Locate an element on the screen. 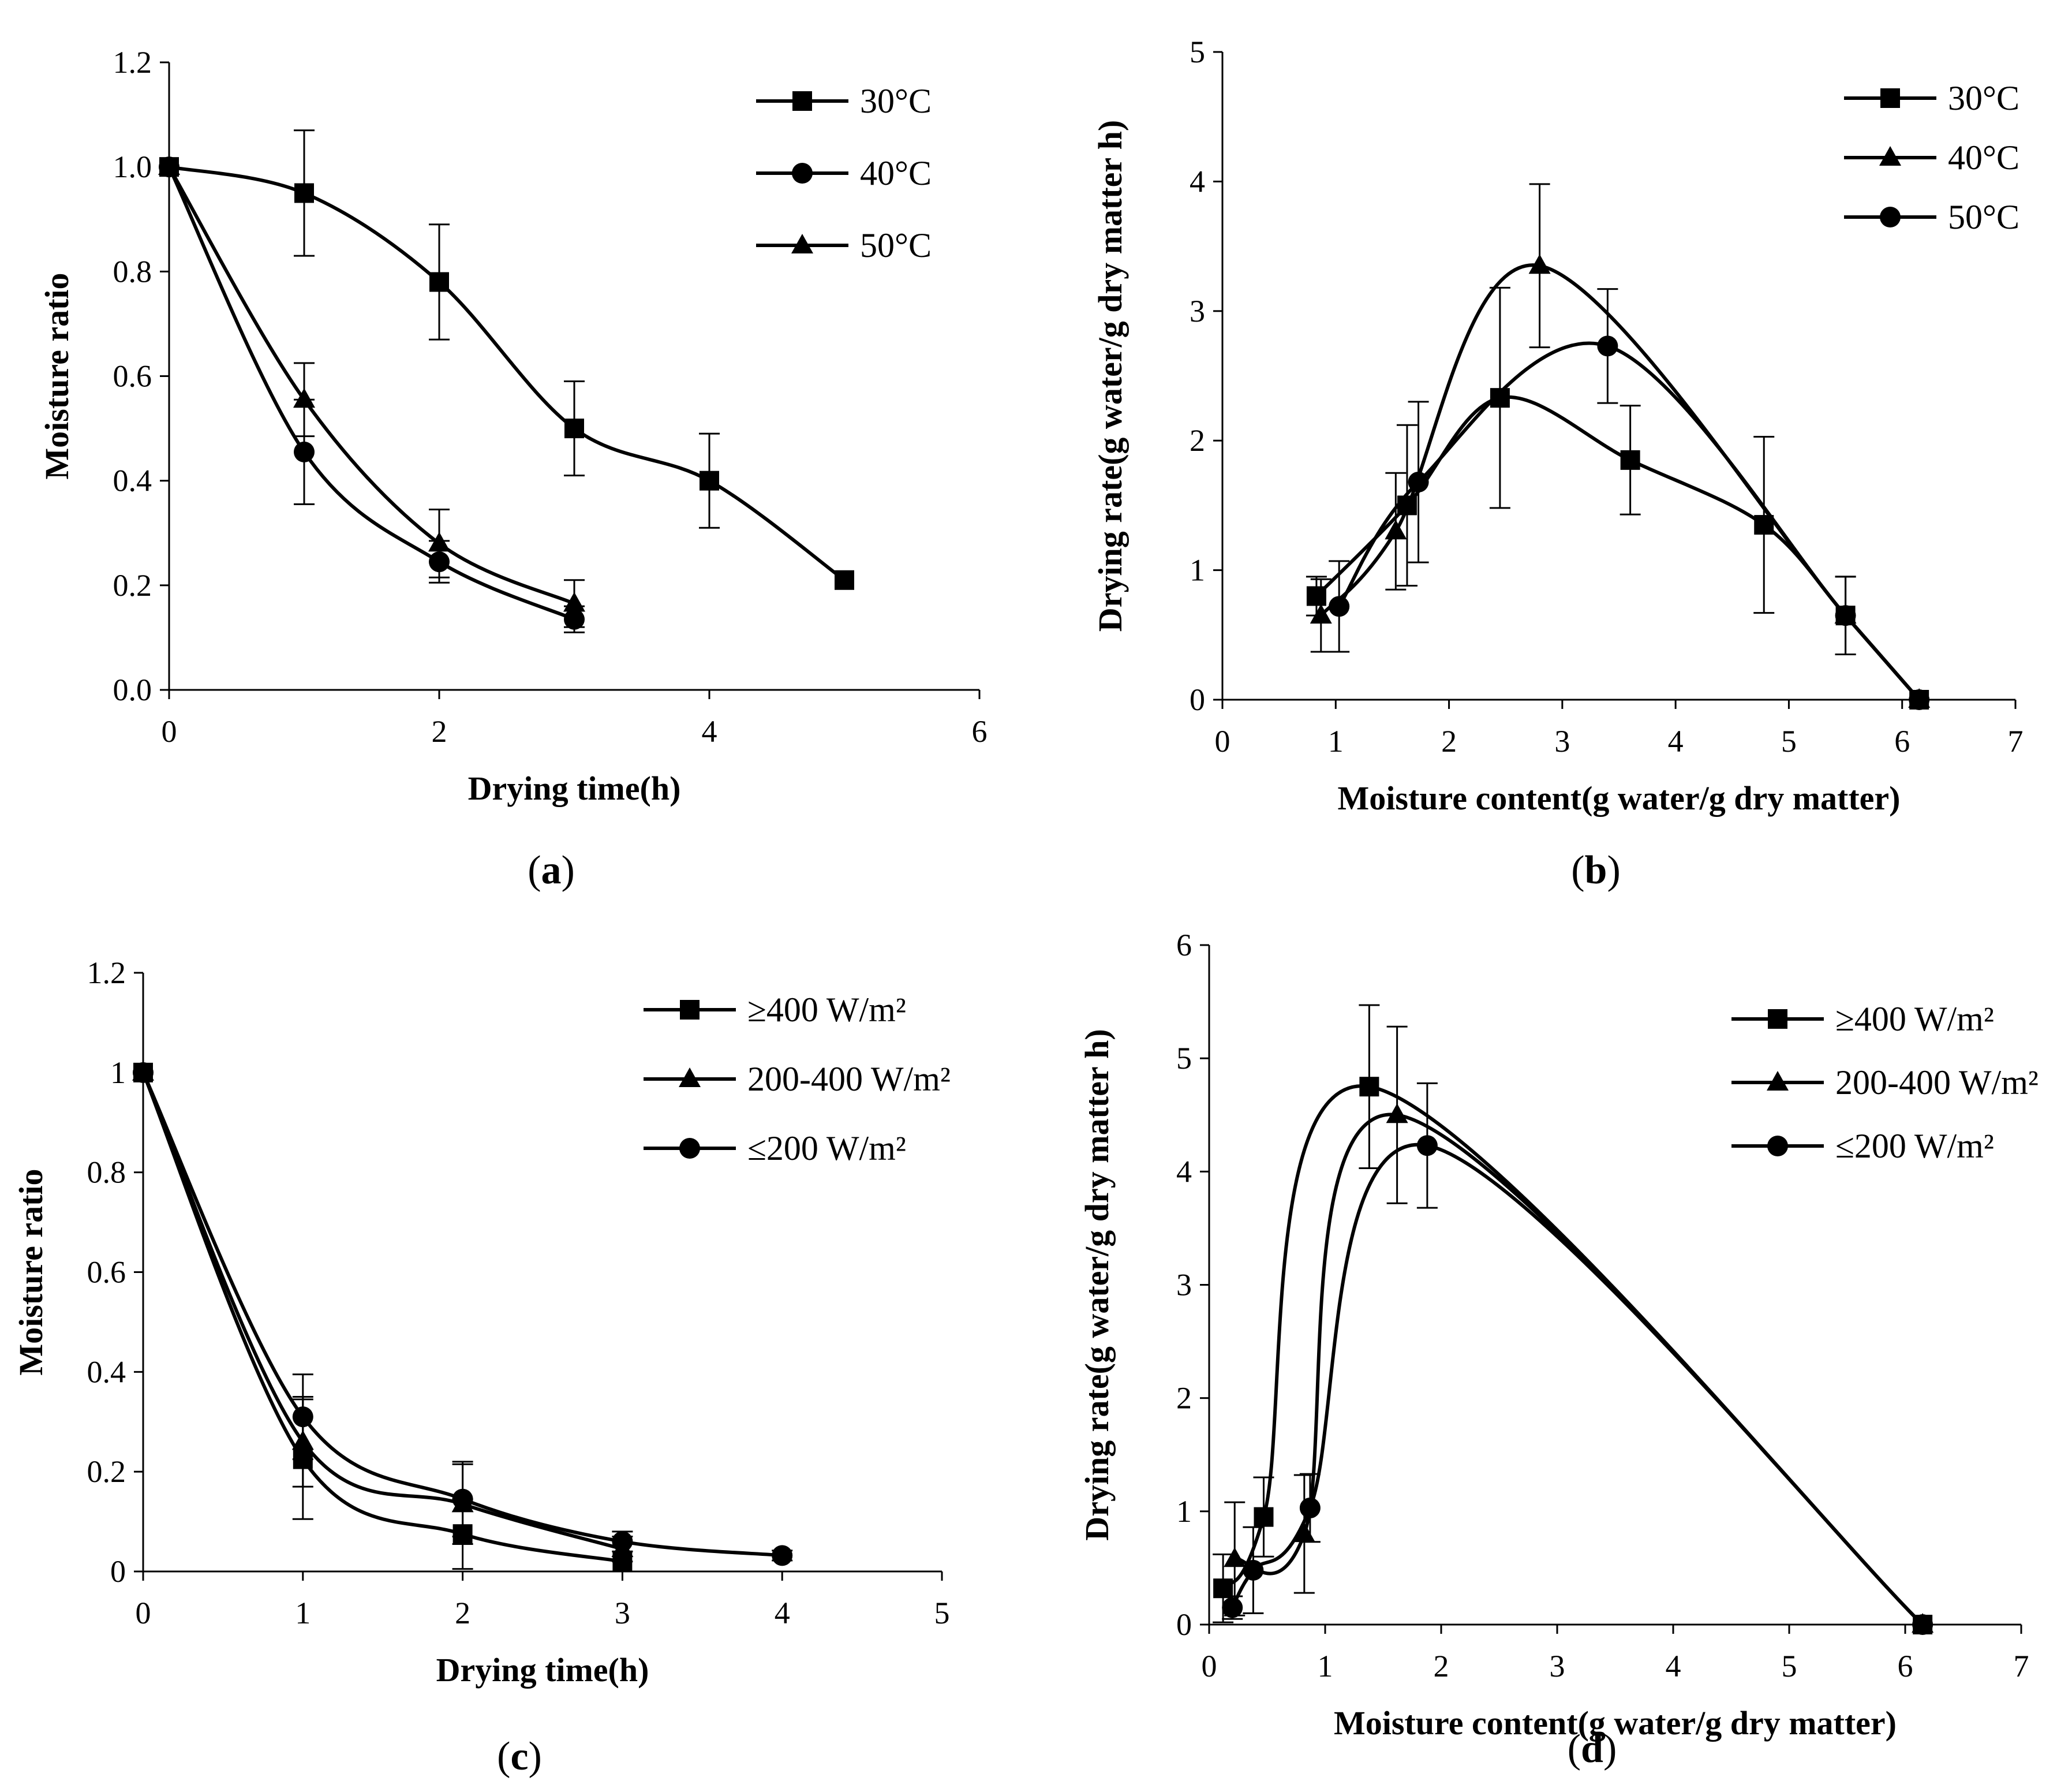  legend-label: 30°C is located at coordinates (1983, 98).